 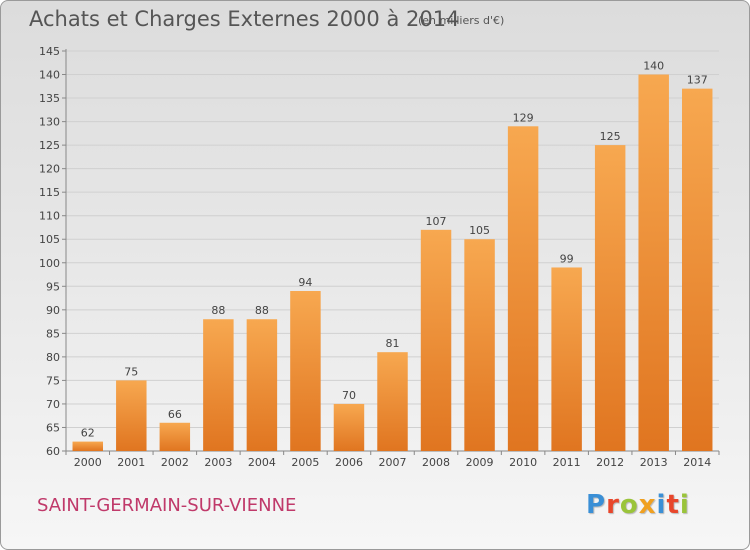 What do you see at coordinates (53, 380) in the screenshot?
I see `y-tick-label: 75` at bounding box center [53, 380].